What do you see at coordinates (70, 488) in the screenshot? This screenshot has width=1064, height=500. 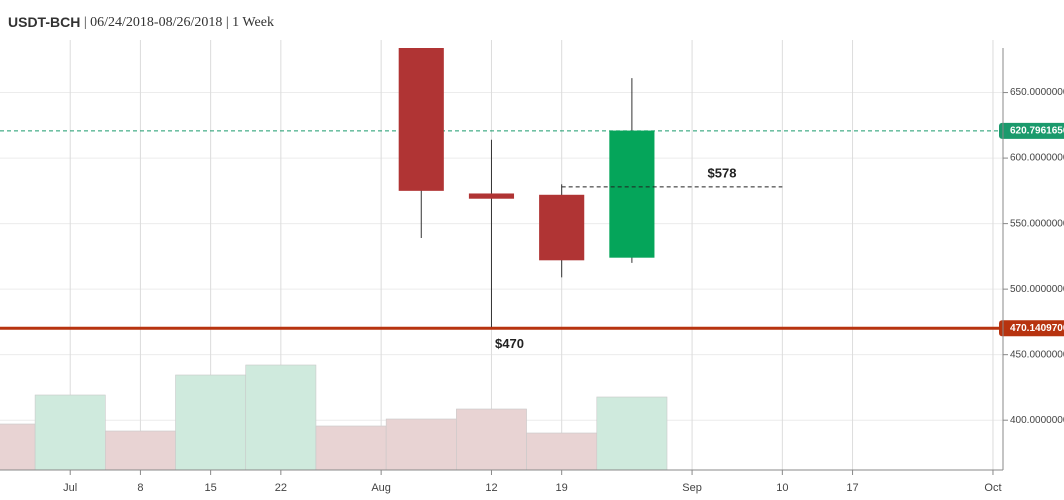 I see `x-tick-label: Jul` at bounding box center [70, 488].